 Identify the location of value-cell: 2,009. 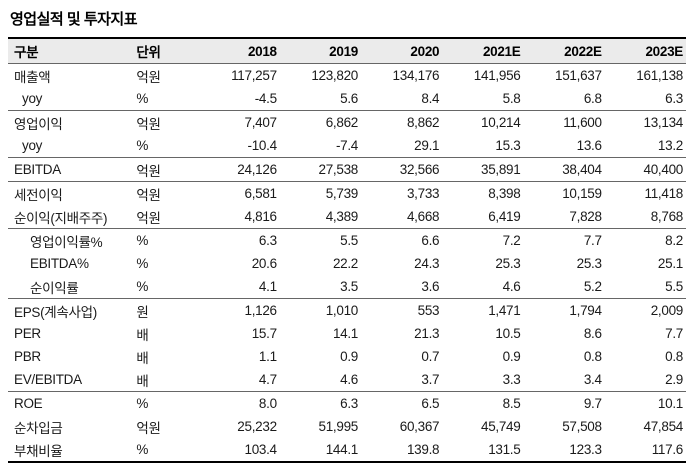
(667, 310).